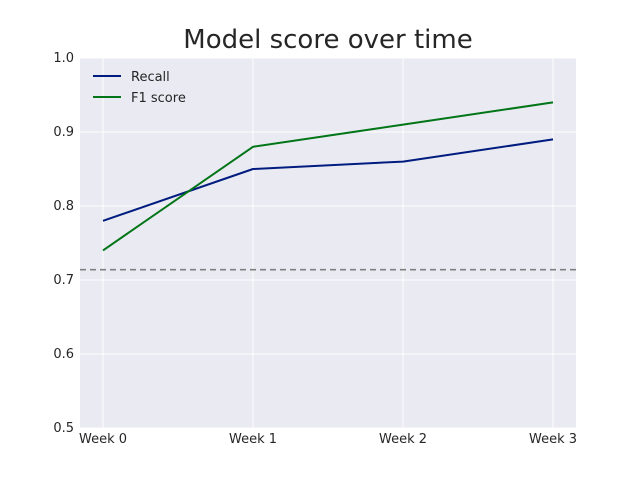  What do you see at coordinates (63, 58) in the screenshot?
I see `y-tick-label: 1.0` at bounding box center [63, 58].